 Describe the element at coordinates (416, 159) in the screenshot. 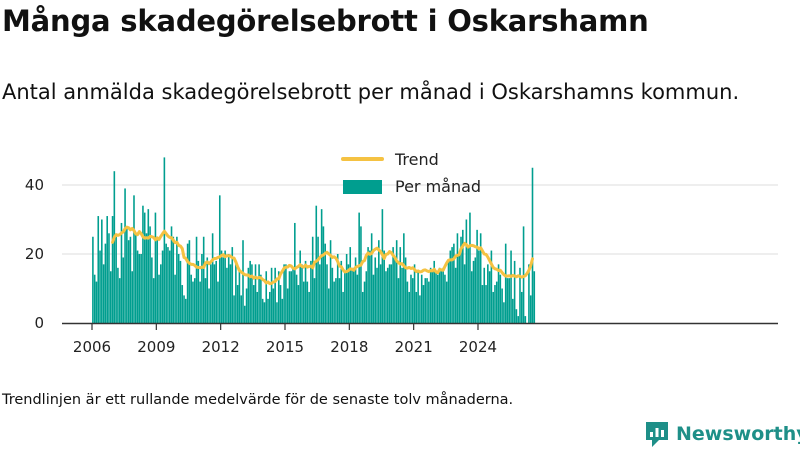

I see `legend-trend-label: Trend` at that location.